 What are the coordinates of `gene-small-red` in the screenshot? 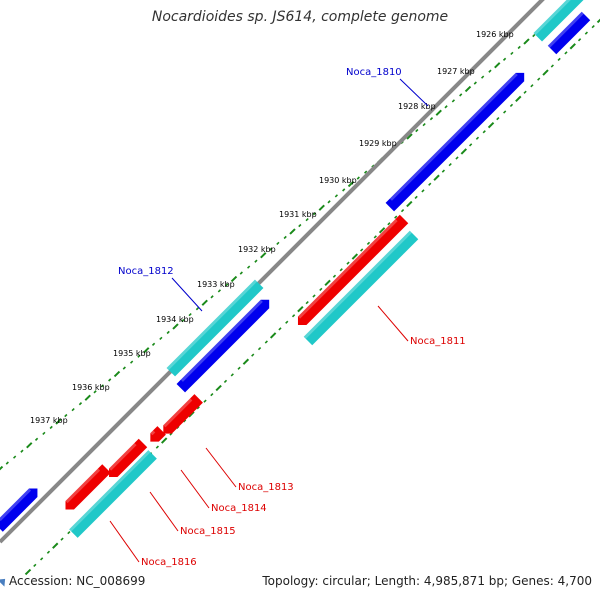 It's located at (156, 436).